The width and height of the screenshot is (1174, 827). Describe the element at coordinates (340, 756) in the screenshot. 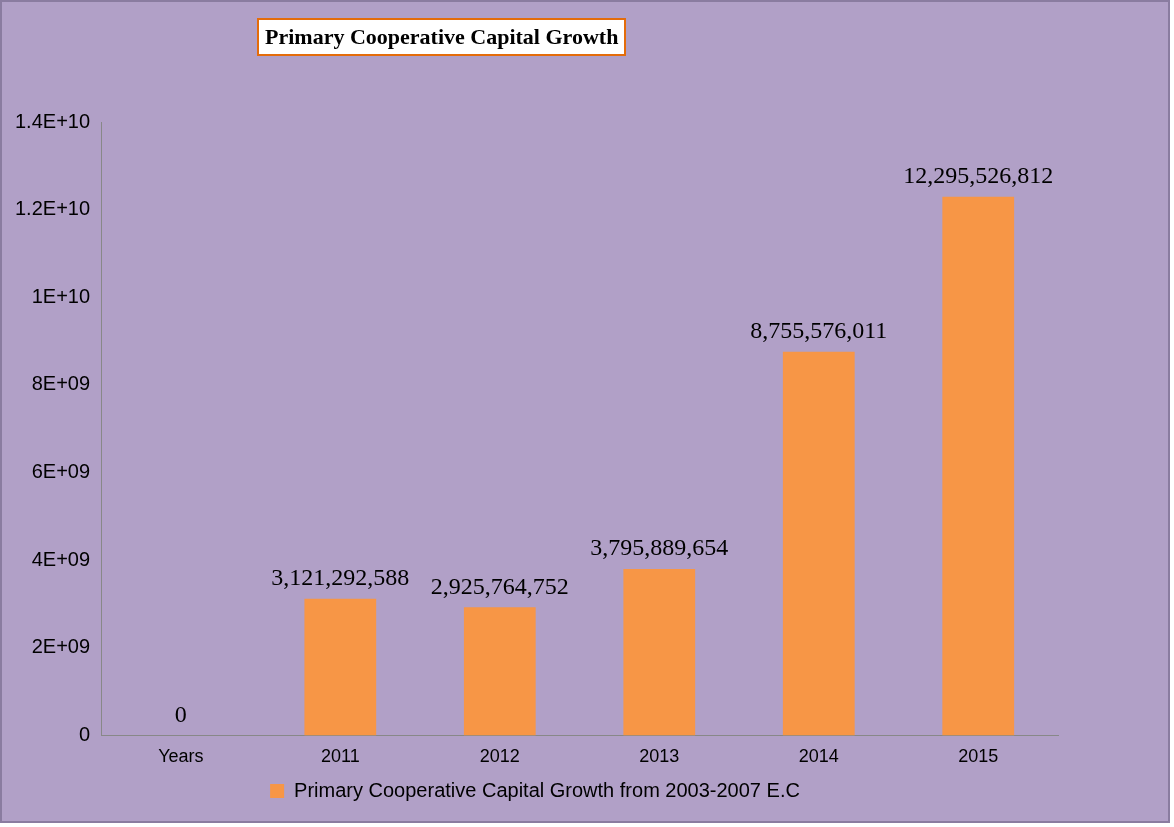

I see `x-tick-label: 2011` at that location.